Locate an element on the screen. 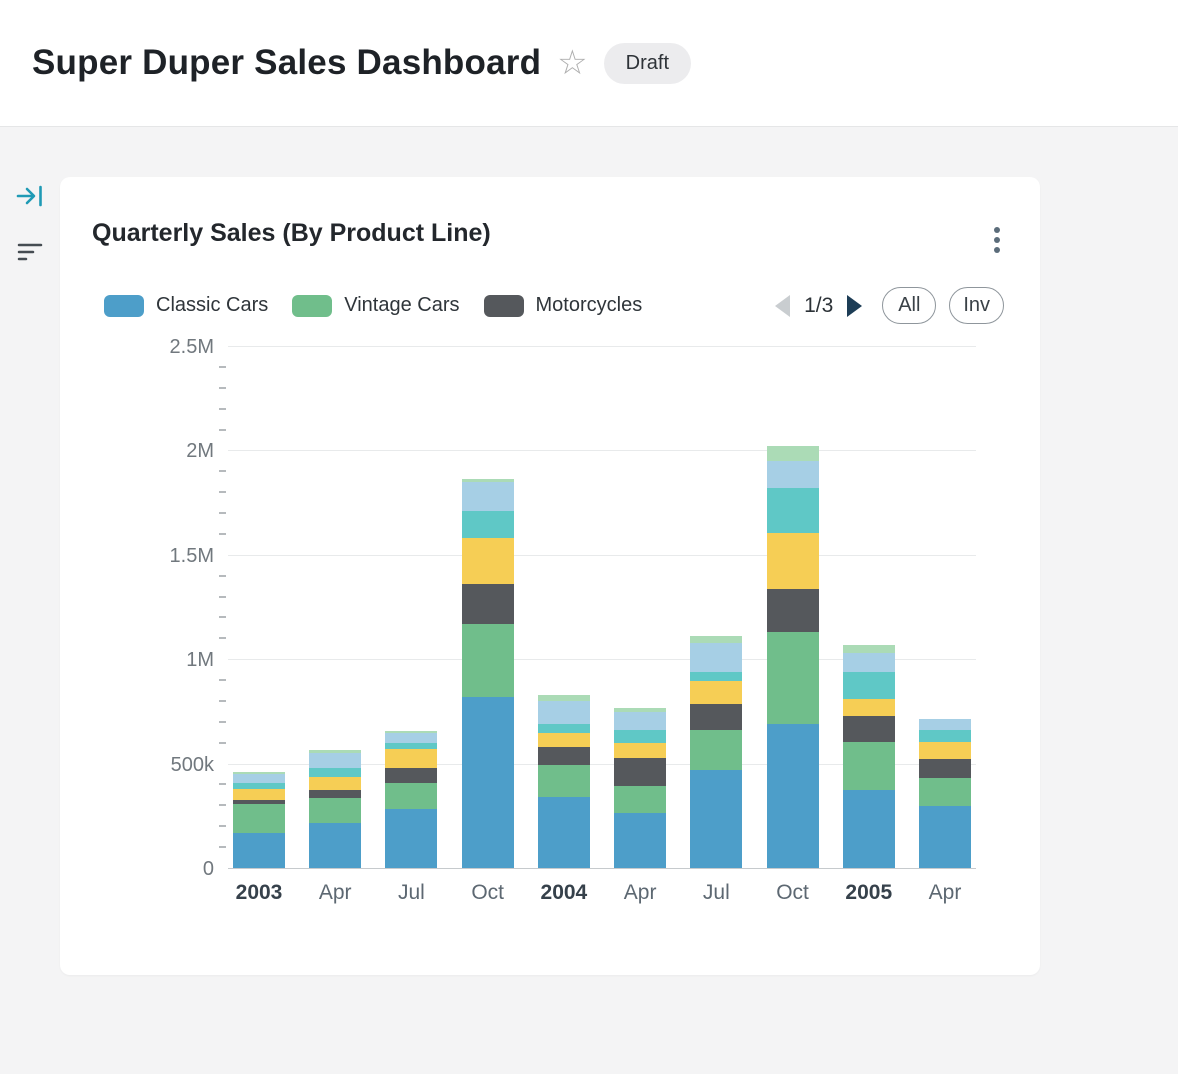 The width and height of the screenshot is (1178, 1074). star-icon: ☆ is located at coordinates (572, 63).